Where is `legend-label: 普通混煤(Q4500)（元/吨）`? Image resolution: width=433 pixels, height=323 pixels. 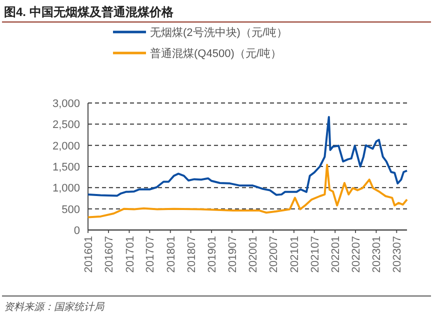
legend-label: 普通混煤(Q4500)（元/吨） is located at coordinates (216, 53).